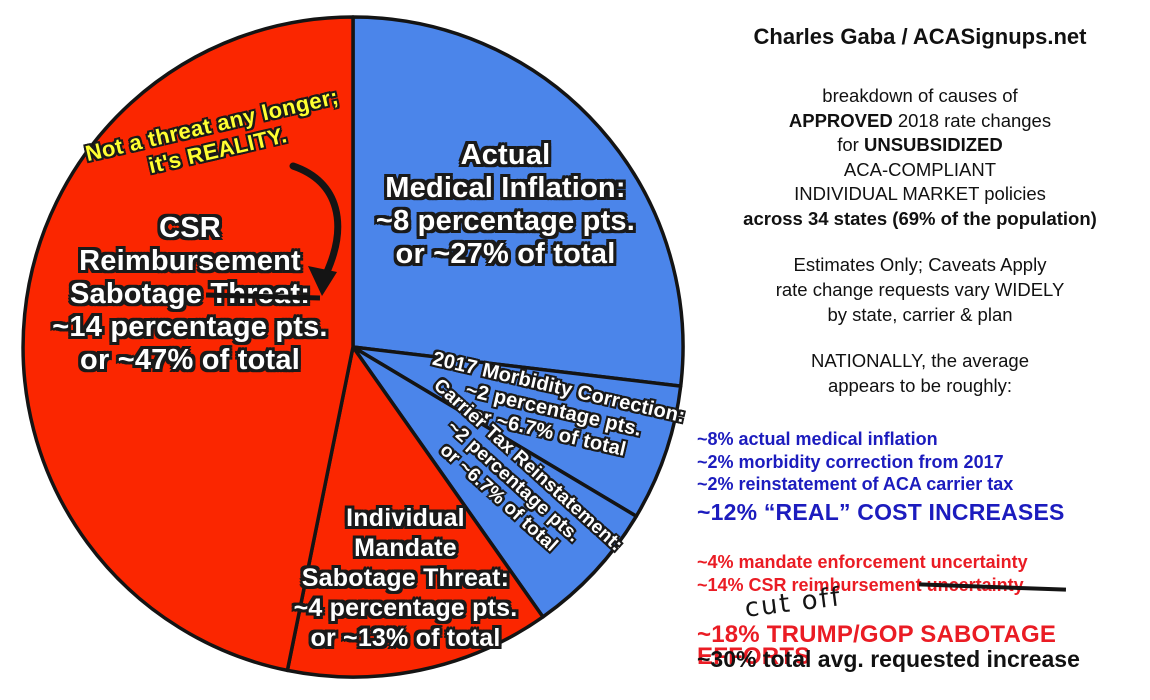 The image size is (1150, 700). I want to click on csr-label-line1: CSR, so click(190, 228).